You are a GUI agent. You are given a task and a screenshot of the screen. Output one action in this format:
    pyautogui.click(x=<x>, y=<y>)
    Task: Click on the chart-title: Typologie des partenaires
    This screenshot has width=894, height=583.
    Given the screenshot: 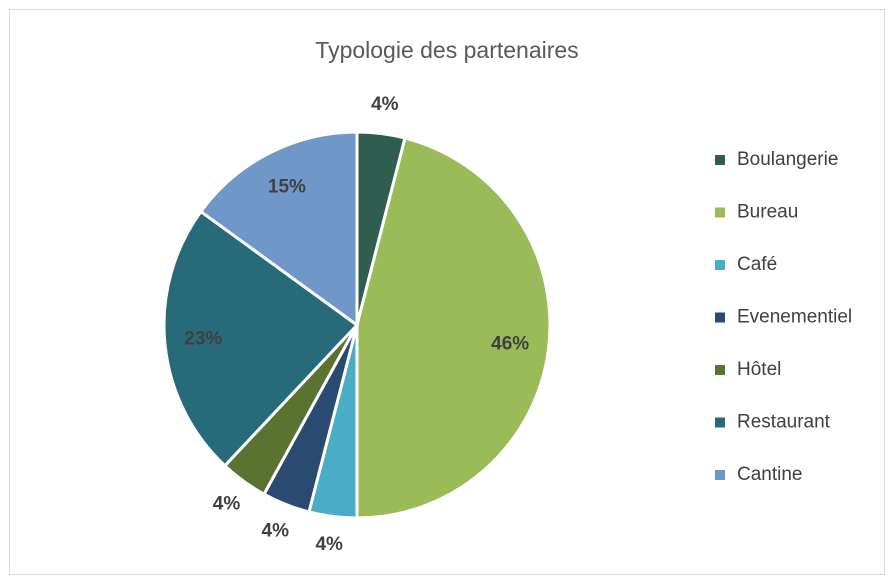 What is the action you would take?
    pyautogui.click(x=446, y=50)
    